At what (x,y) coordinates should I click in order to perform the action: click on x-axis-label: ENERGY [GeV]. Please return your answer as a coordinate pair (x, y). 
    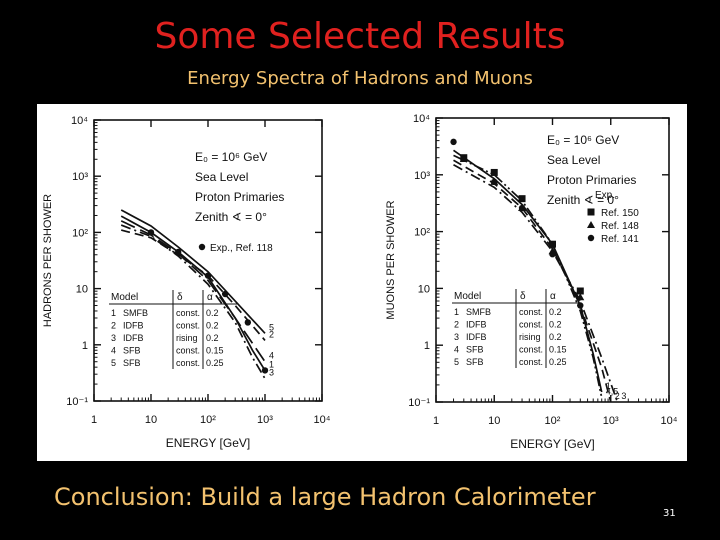
    Looking at the image, I should click on (552, 444).